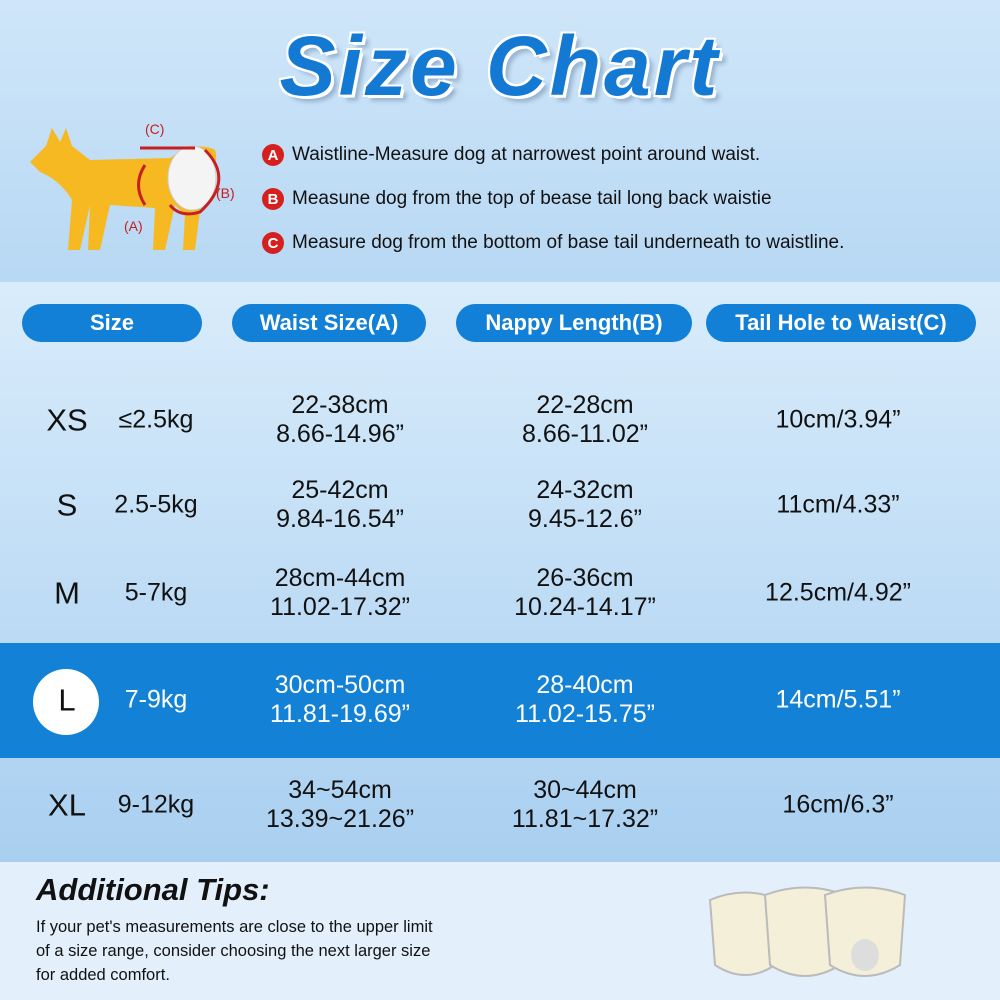  What do you see at coordinates (585, 790) in the screenshot?
I see `nappy-length-line: 30~44cm` at bounding box center [585, 790].